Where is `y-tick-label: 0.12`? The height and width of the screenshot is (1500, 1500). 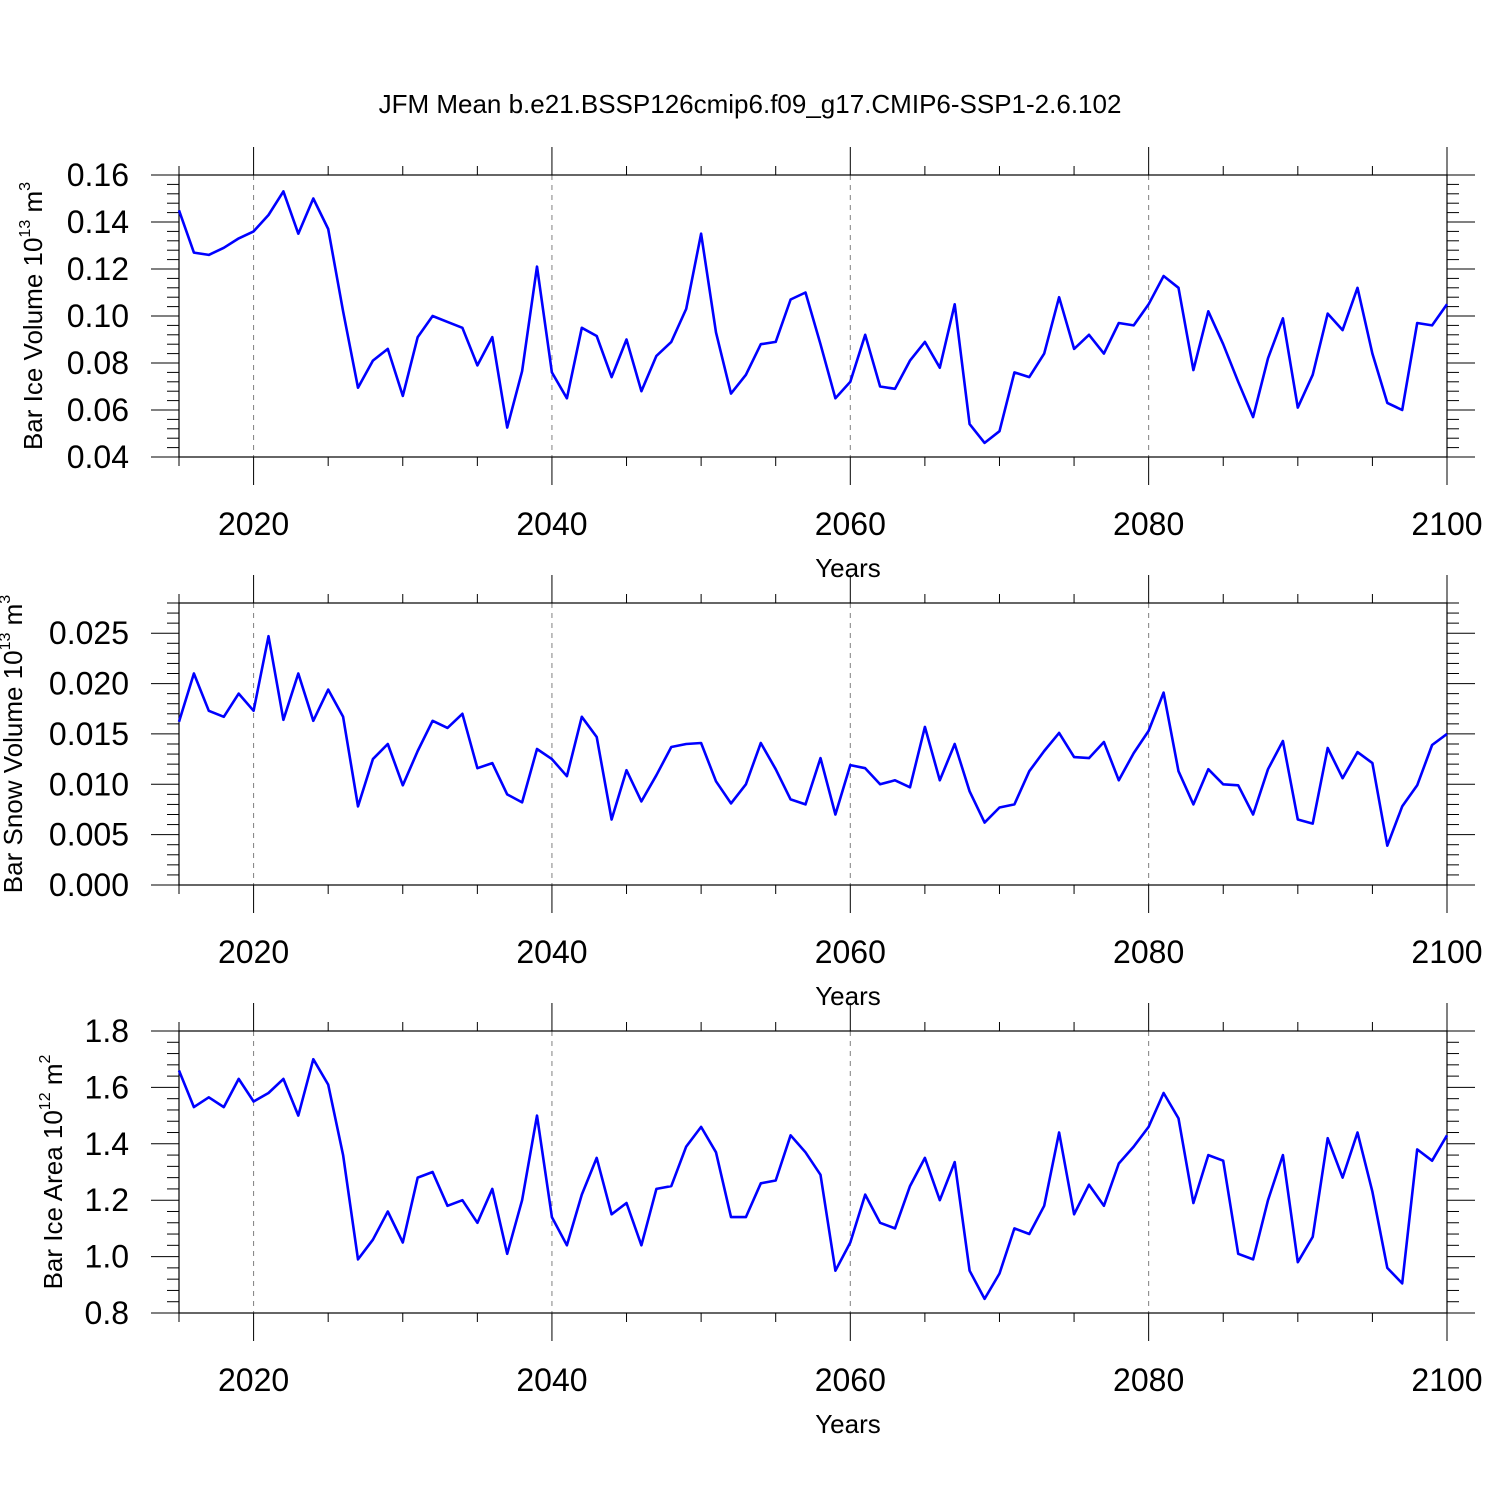 y-tick-label: 0.12 is located at coordinates (98, 269).